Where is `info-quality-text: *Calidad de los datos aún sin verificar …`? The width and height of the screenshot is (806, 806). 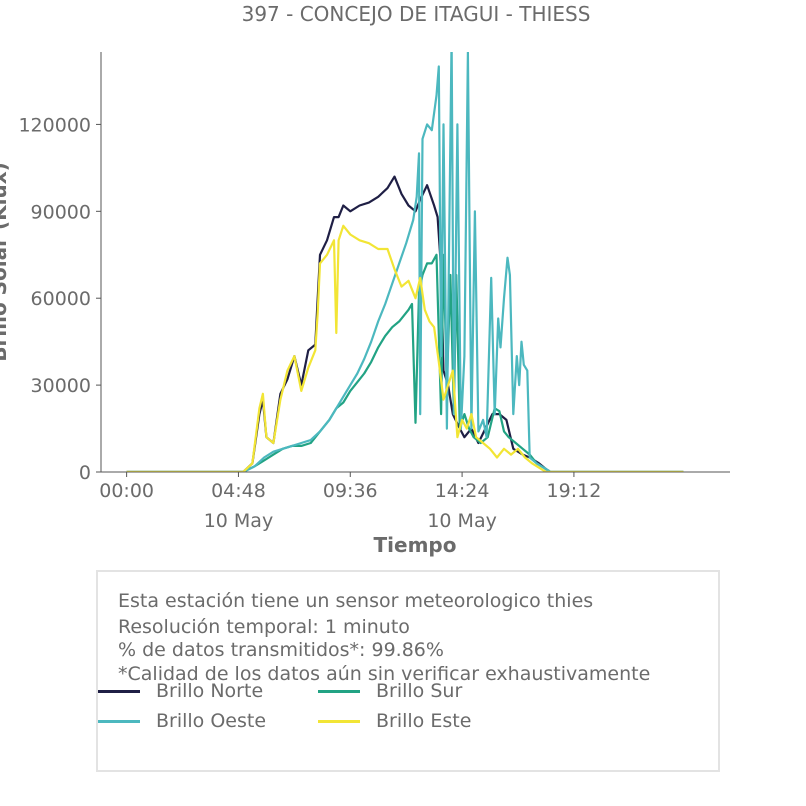
info-quality-text: *Calidad de los datos aún sin verificar … is located at coordinates (384, 674).